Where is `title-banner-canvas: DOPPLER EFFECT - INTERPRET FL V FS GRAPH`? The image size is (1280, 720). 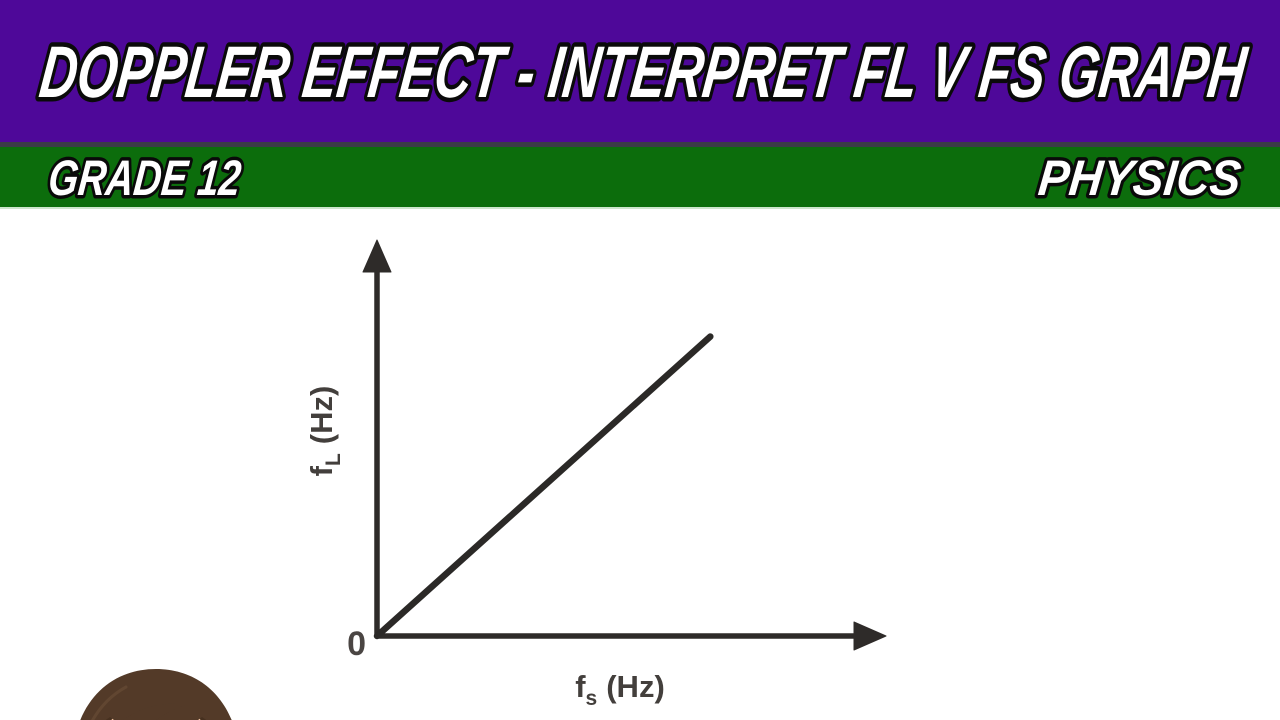 title-banner-canvas: DOPPLER EFFECT - INTERPRET FL V FS GRAPH is located at coordinates (643, 72).